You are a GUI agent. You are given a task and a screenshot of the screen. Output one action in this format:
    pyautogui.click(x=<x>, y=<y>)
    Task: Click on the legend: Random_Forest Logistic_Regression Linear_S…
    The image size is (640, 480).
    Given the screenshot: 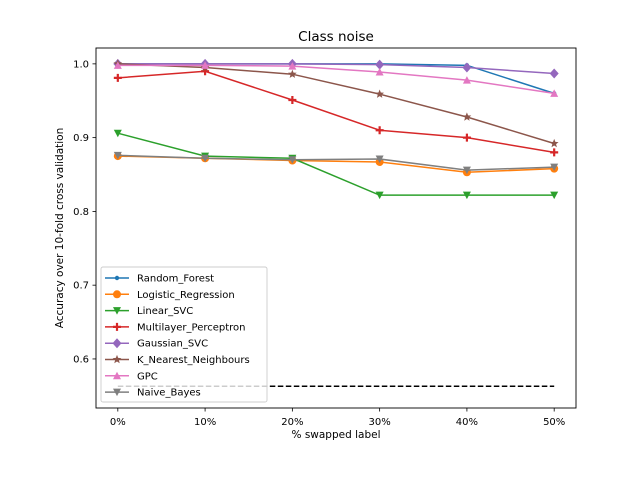 What is the action you would take?
    pyautogui.click(x=184, y=334)
    